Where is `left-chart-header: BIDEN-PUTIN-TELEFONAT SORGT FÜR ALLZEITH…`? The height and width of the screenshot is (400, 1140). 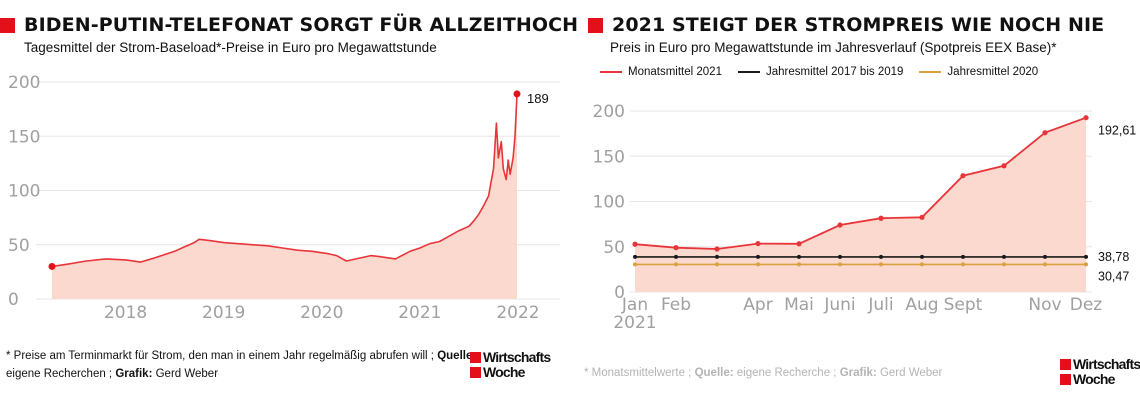 left-chart-header: BIDEN-PUTIN-TELEFONAT SORGT FÜR ALLZEITH… is located at coordinates (289, 25).